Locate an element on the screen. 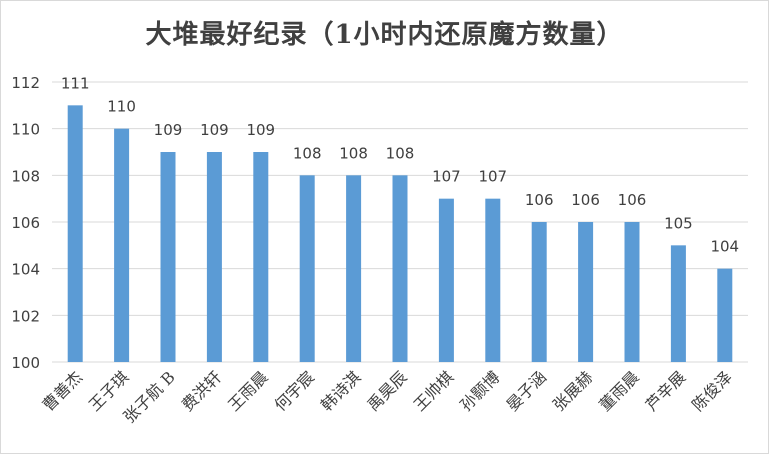  x-tick-label: 张子航 B is located at coordinates (149, 396).